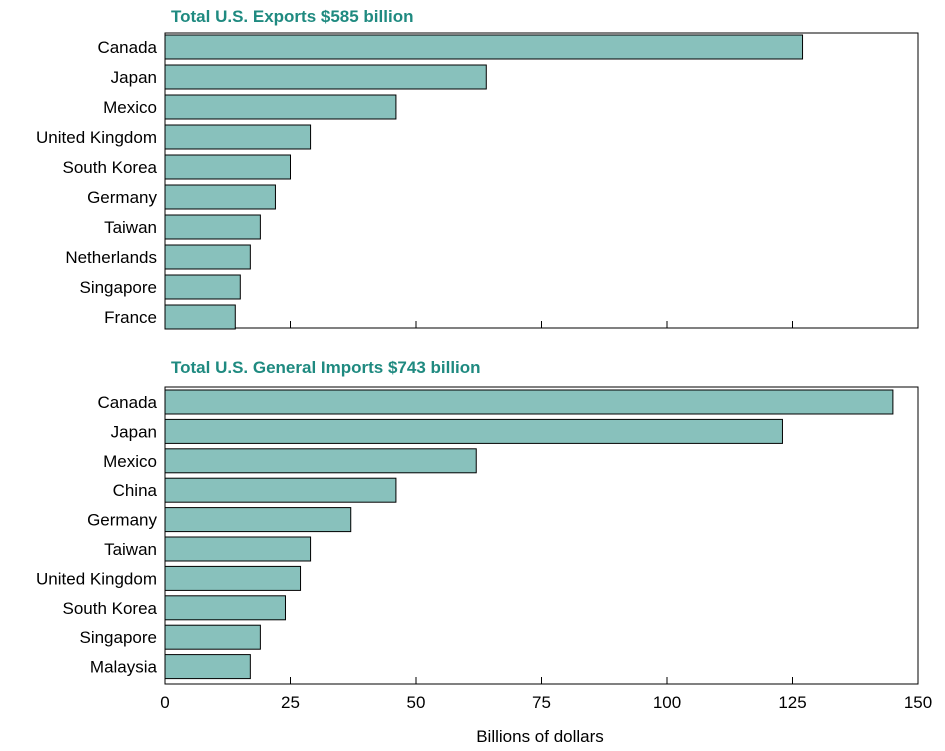 This screenshot has height=751, width=945. I want to click on bar-malaysia, so click(207, 667).